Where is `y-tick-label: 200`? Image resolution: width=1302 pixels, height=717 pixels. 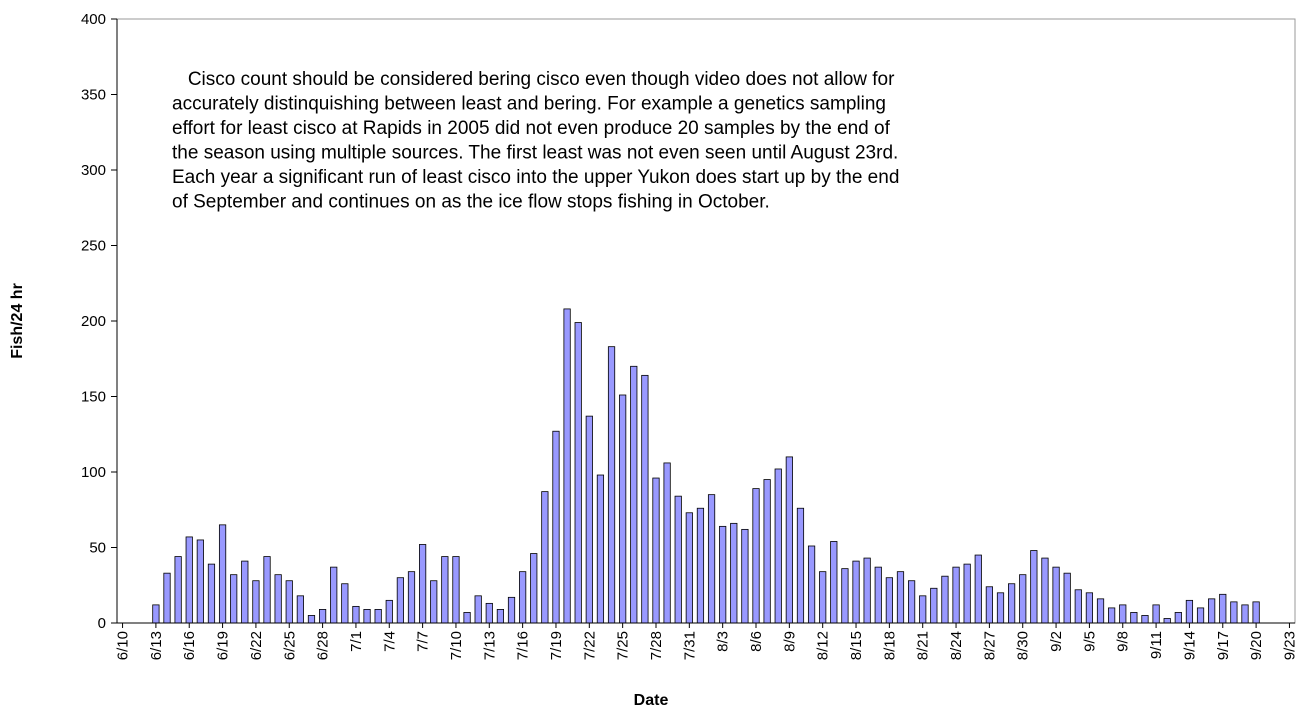 y-tick-label: 200 is located at coordinates (93, 321).